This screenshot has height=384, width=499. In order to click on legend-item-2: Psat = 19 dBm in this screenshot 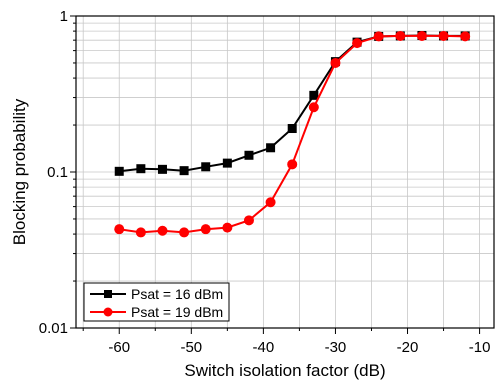, I will do `click(156, 312)`.